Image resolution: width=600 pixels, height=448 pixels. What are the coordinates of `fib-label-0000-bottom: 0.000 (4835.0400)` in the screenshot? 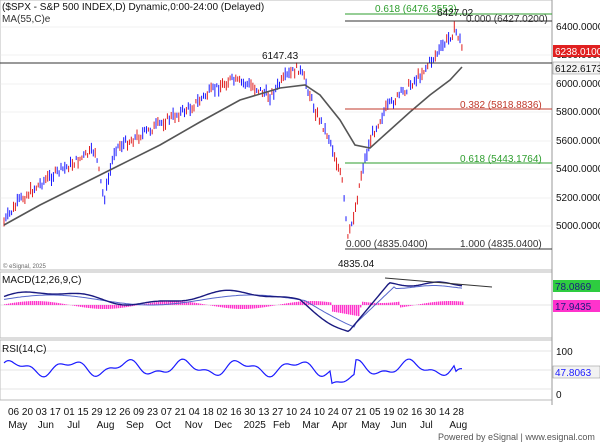 It's located at (387, 244).